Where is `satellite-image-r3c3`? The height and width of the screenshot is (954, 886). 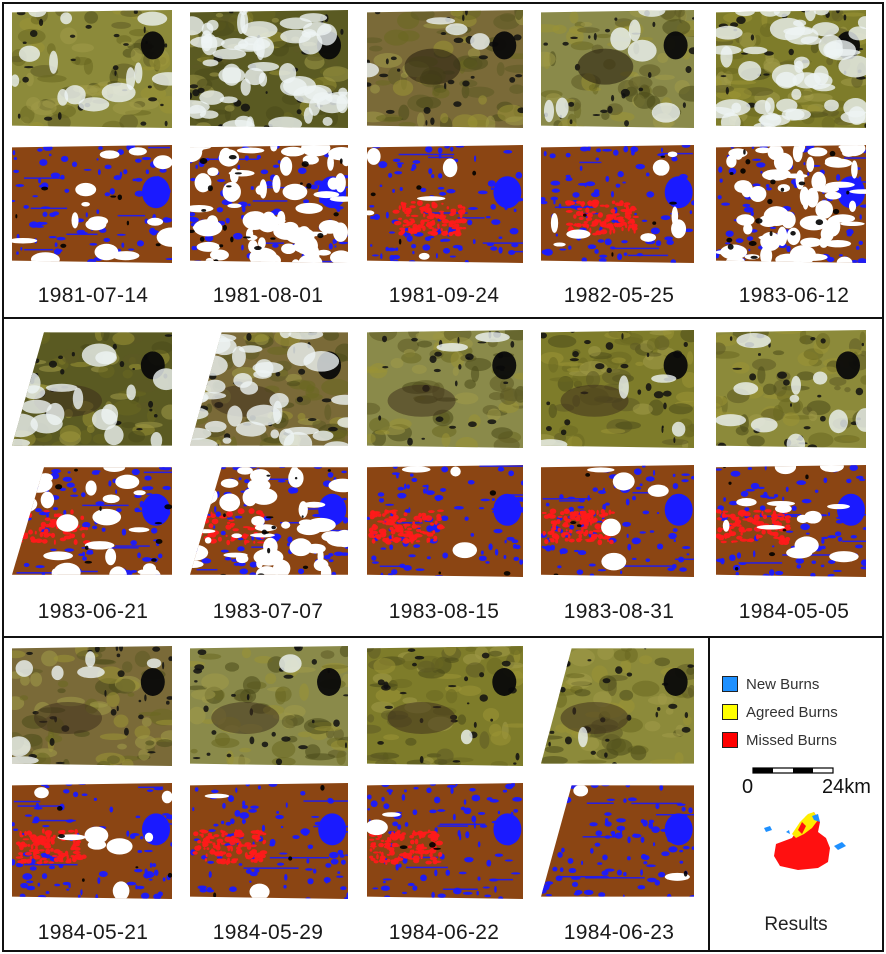
satellite-image-r3c3 is located at coordinates (445, 706).